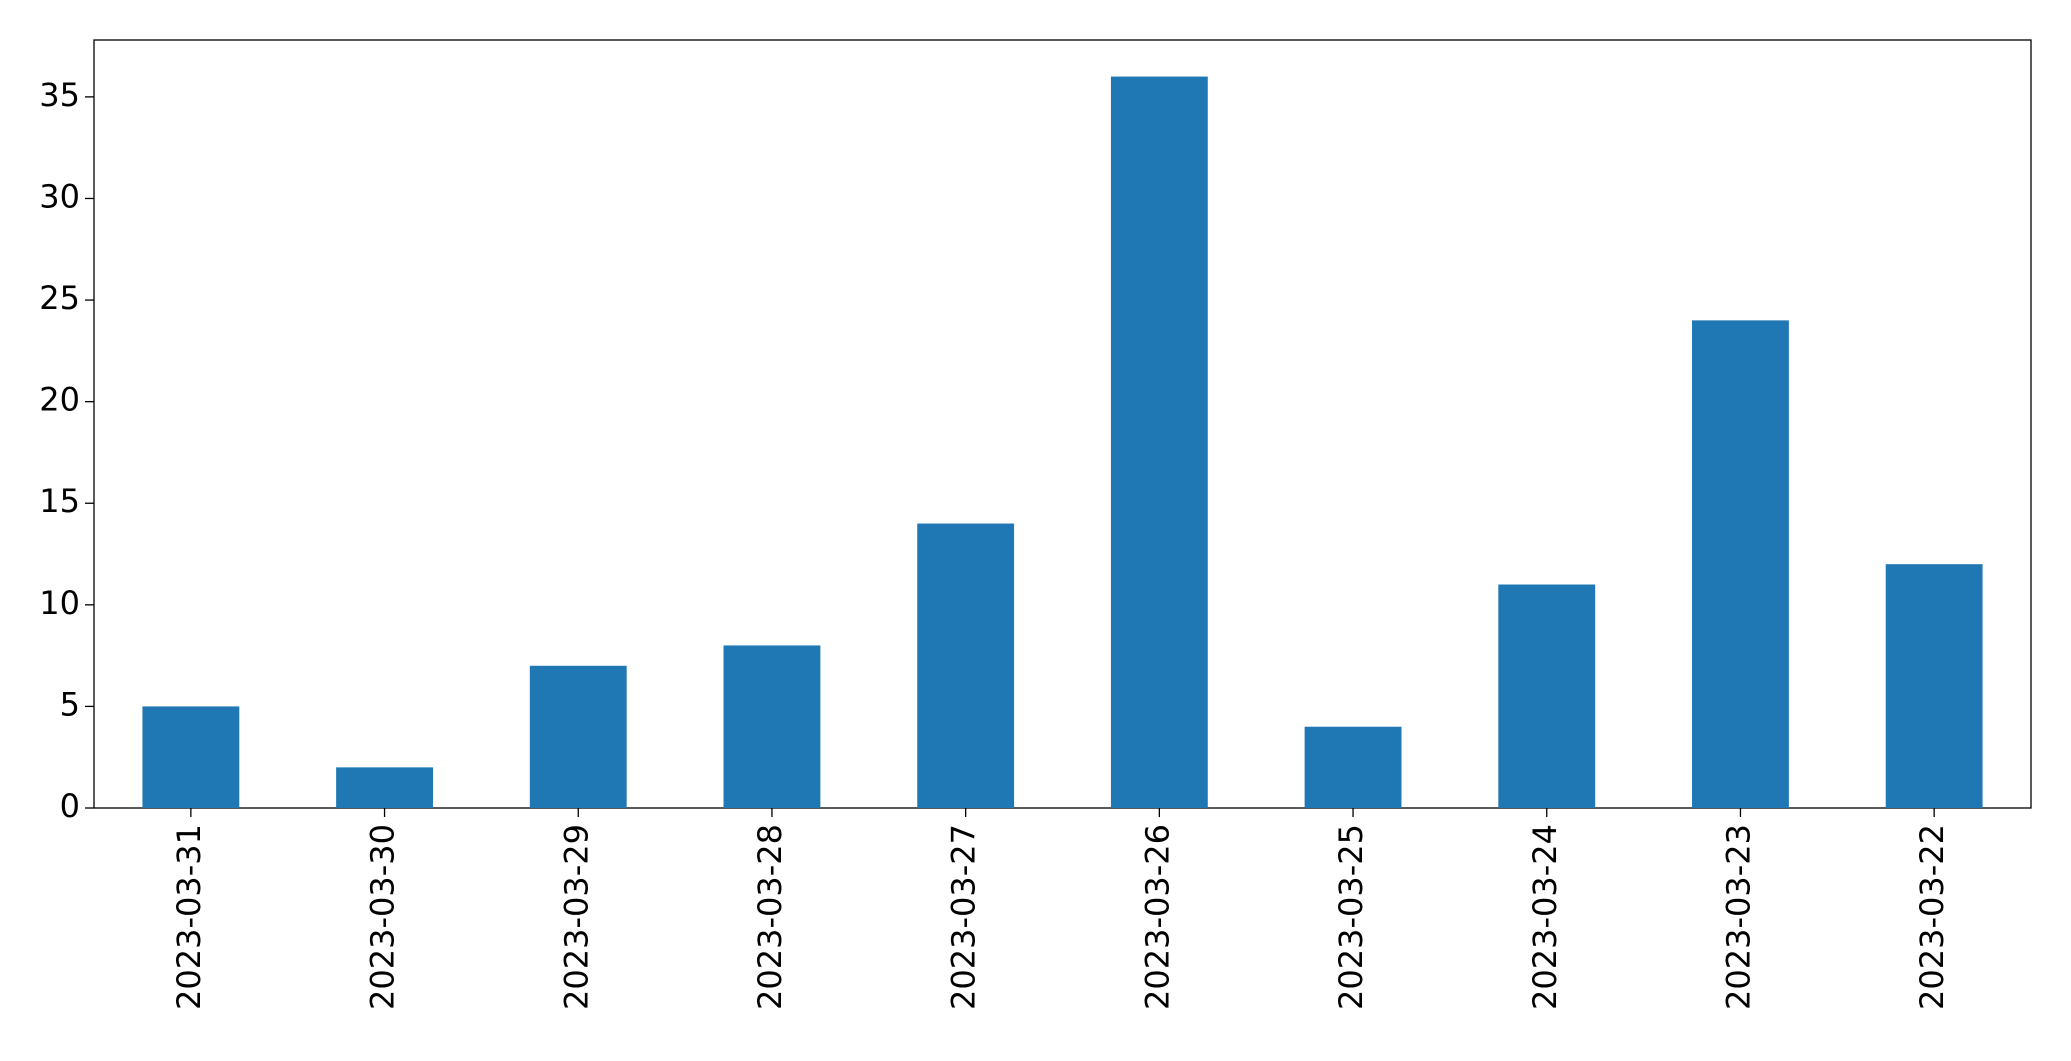 The width and height of the screenshot is (2071, 1061). I want to click on x-tick-label: 2023-03-25, so click(1351, 917).